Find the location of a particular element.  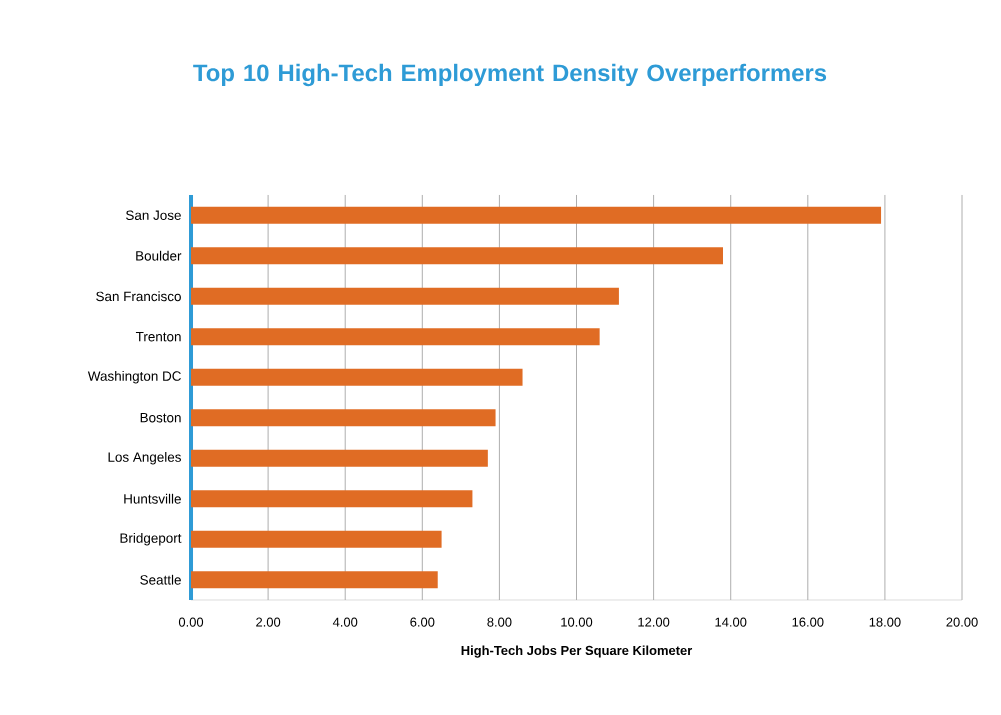

y-tick-label: San Francisco is located at coordinates (138, 296).